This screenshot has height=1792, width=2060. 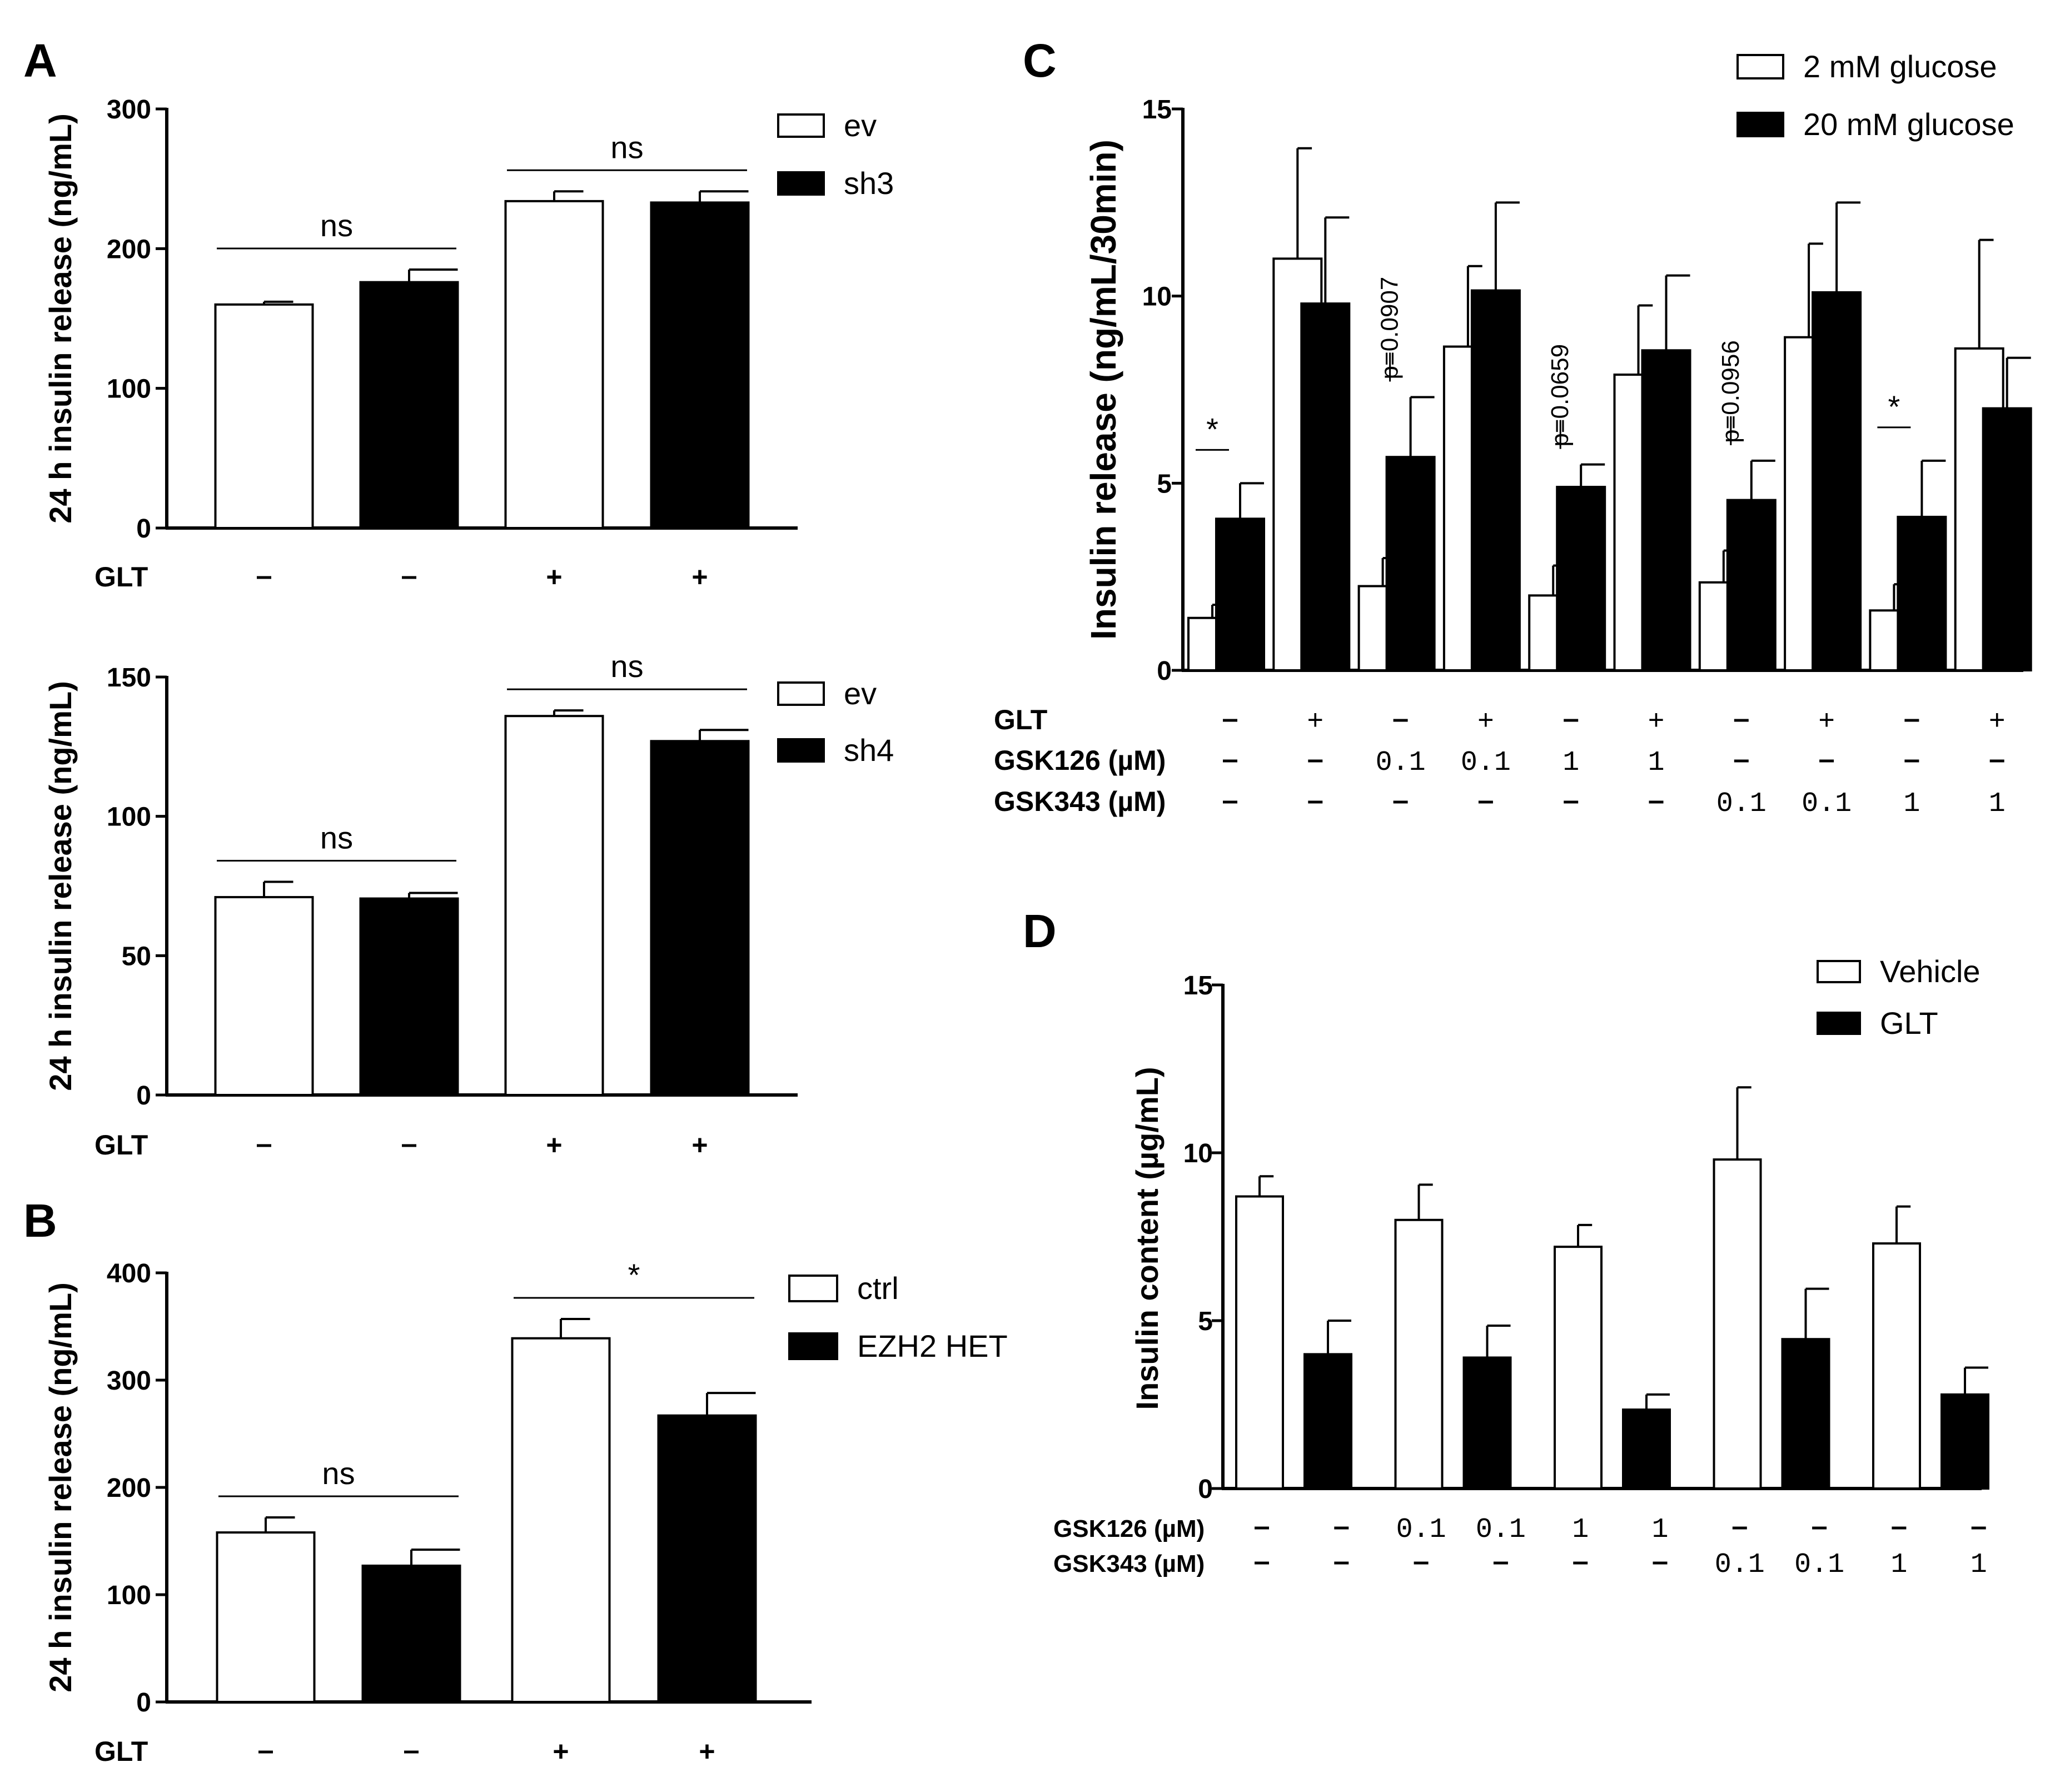 I want to click on panel-label-c: C, so click(x=1040, y=60).